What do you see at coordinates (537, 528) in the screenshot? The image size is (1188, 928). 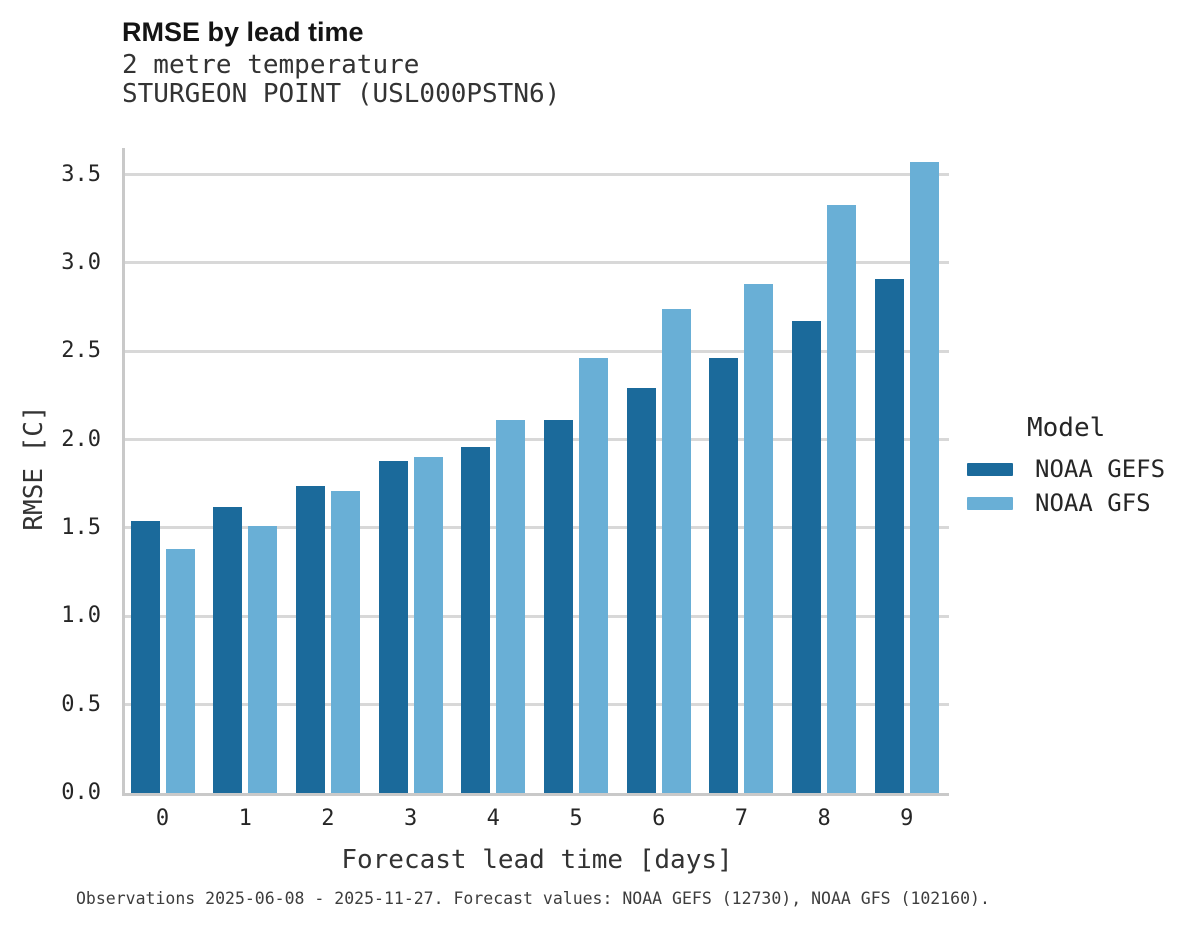 I see `gridline-y-1.5` at bounding box center [537, 528].